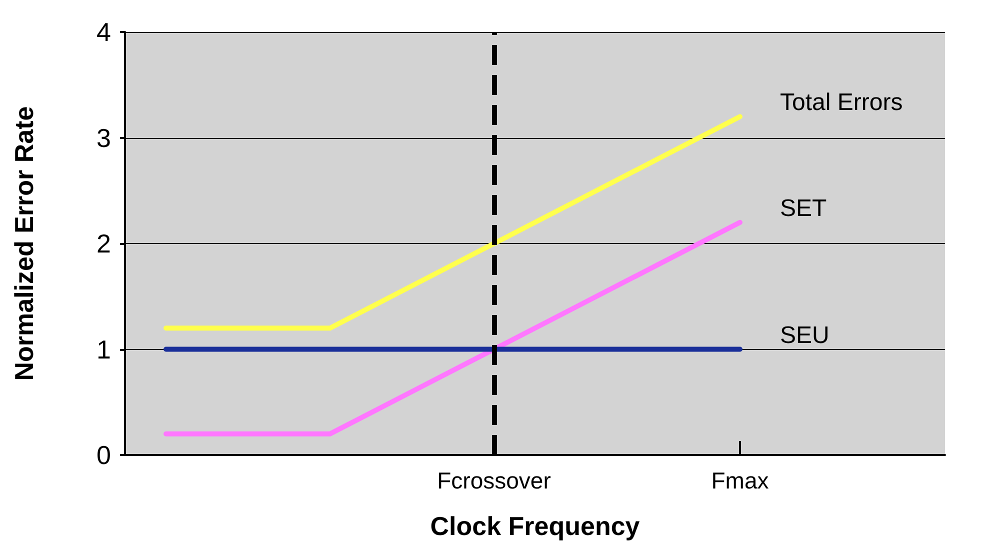 The image size is (992, 550). What do you see at coordinates (535, 526) in the screenshot?
I see `x-axis-title: Clock Frequency` at bounding box center [535, 526].